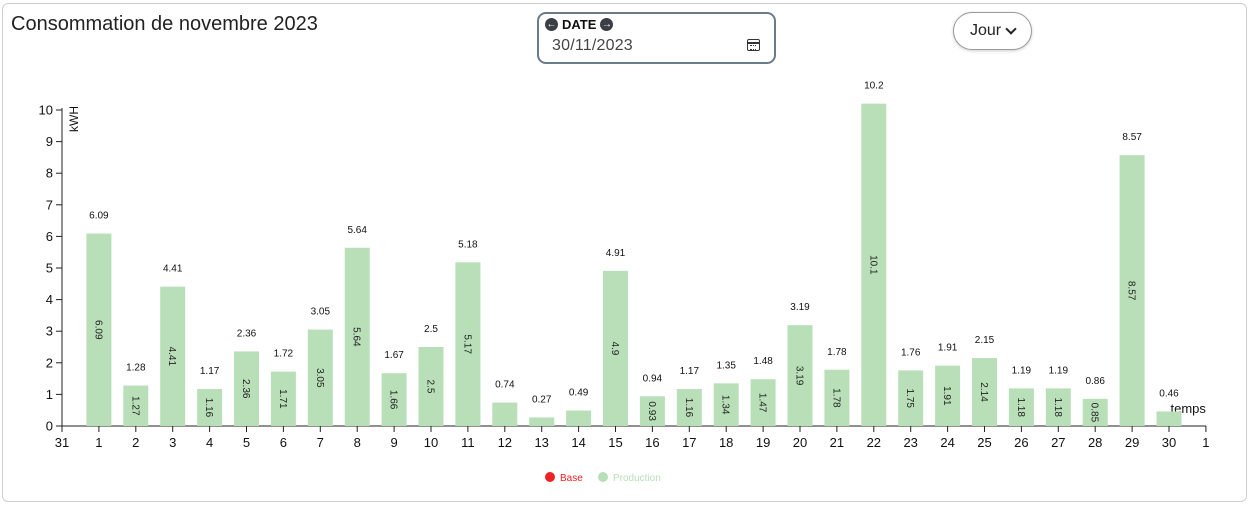 This screenshot has width=1251, height=505. I want to click on date-label: DATE, so click(579, 24).